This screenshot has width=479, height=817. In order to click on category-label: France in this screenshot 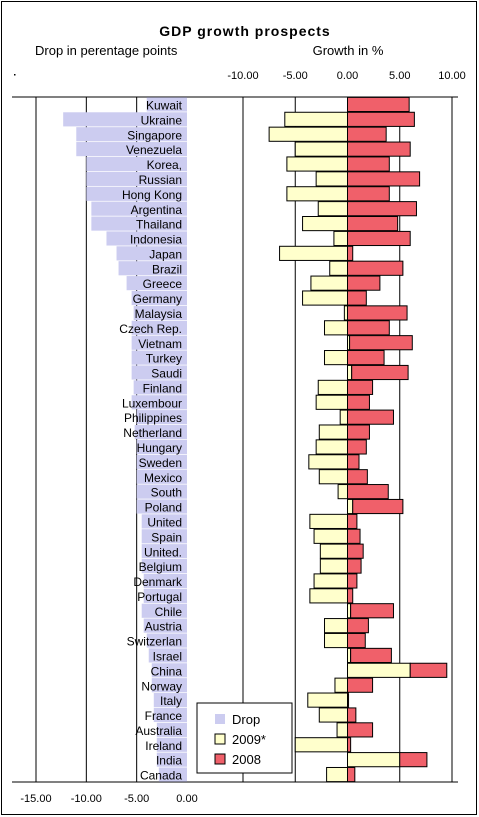, I will do `click(164, 716)`.